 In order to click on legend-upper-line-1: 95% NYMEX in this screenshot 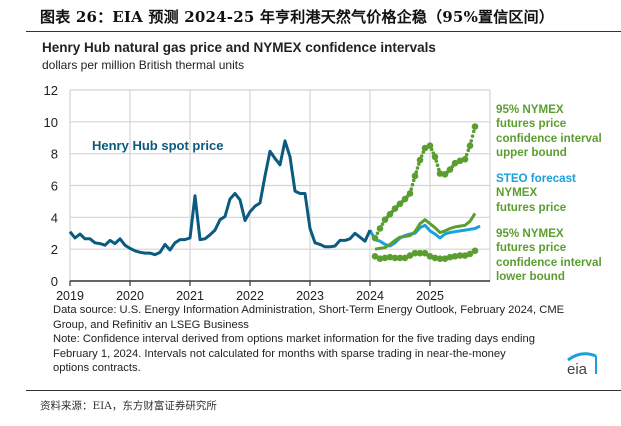, I will do `click(530, 109)`.